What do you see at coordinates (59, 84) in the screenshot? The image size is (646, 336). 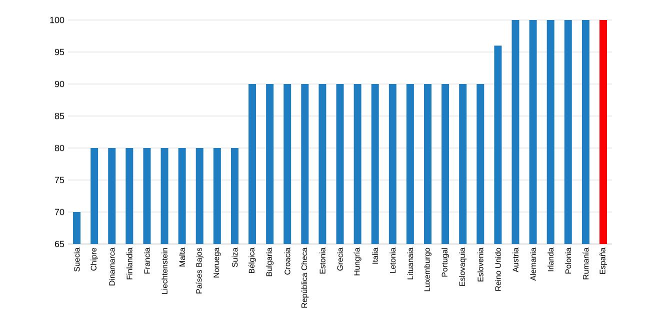 I see `y-tick-label: 90` at bounding box center [59, 84].